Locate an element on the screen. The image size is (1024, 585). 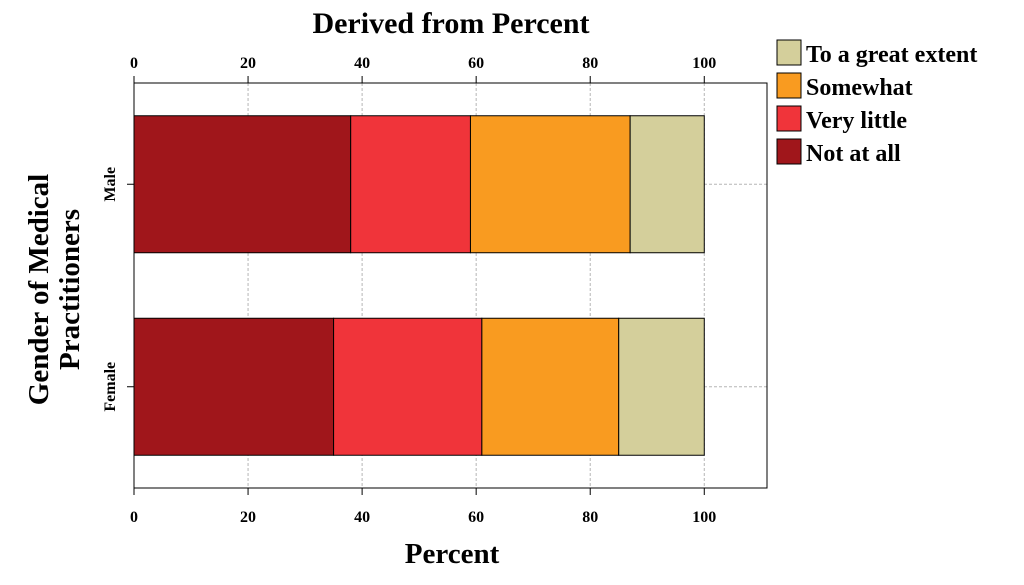
bar-male-not-at-all is located at coordinates (242, 184).